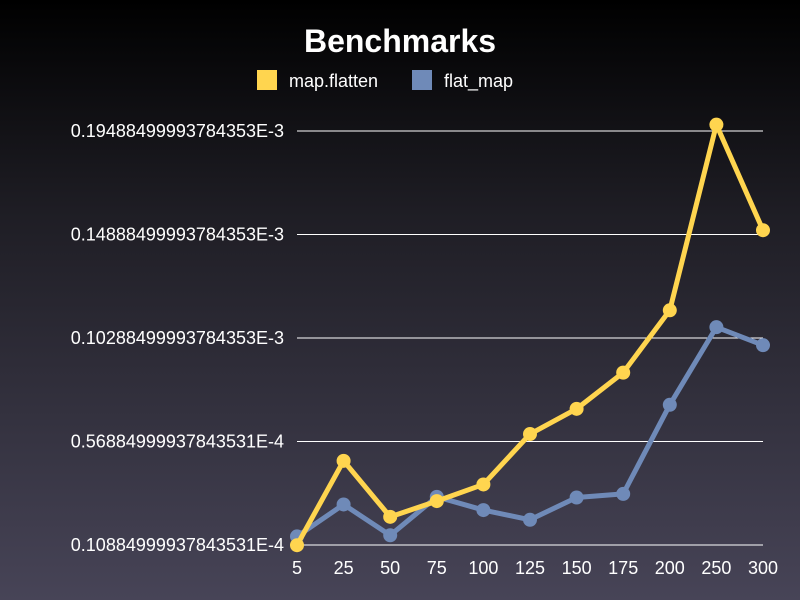  Describe the element at coordinates (670, 568) in the screenshot. I see `x-tick-label: 200` at that location.